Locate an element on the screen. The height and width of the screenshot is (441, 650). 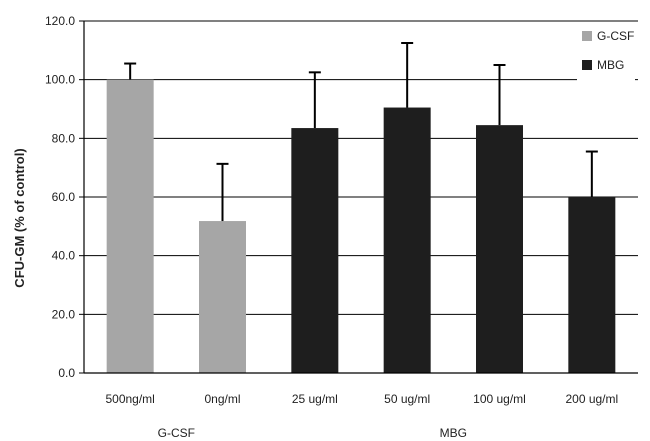
group-labels: G-CSF MBG is located at coordinates (312, 433).